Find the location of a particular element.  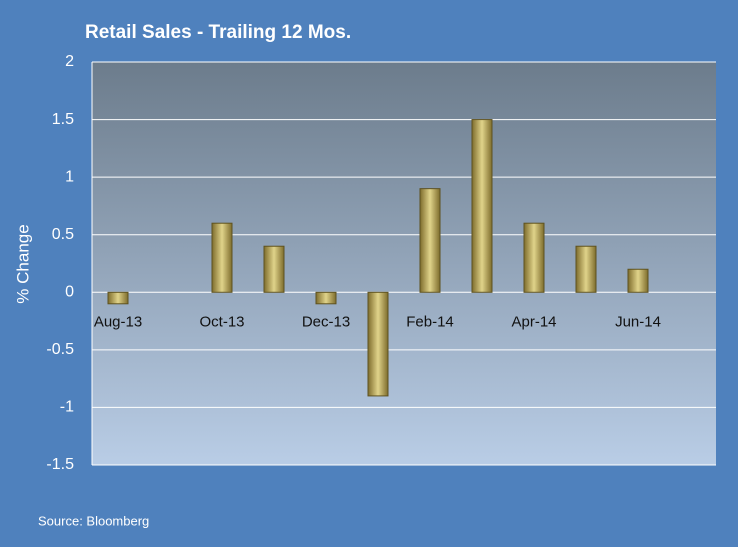

y-tick-label: 1 is located at coordinates (69, 176).